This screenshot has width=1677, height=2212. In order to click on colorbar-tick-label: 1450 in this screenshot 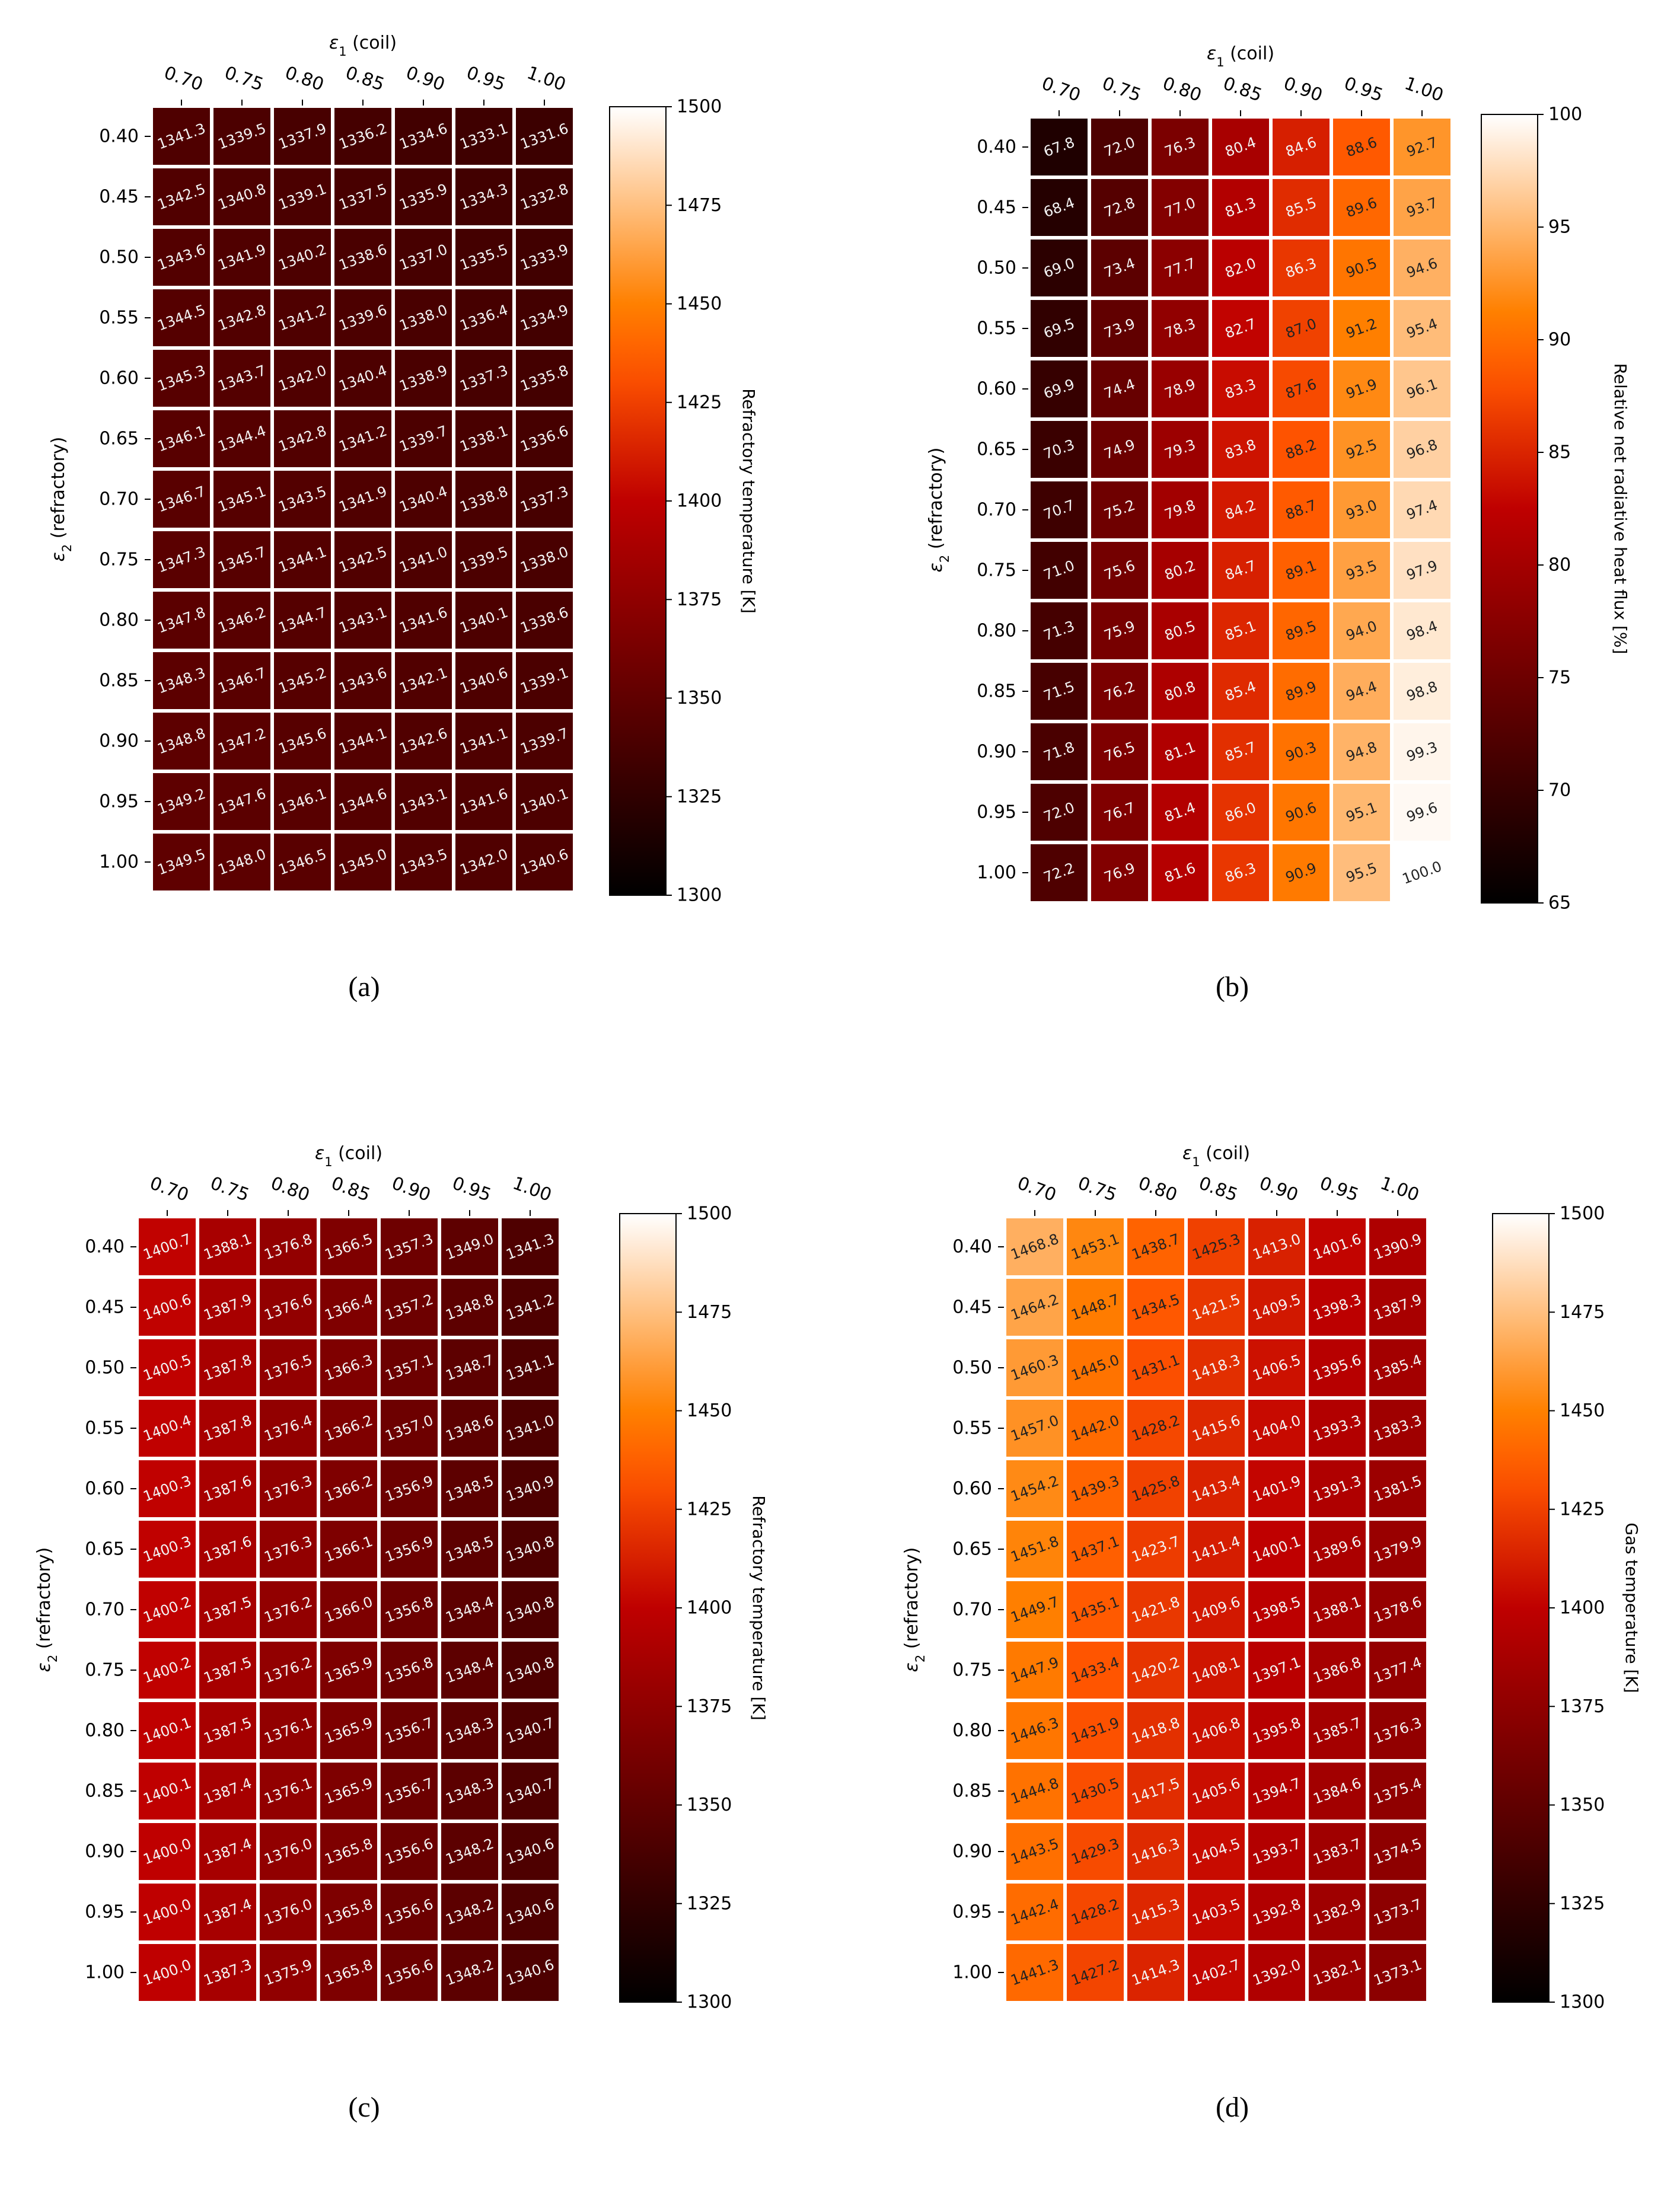, I will do `click(699, 303)`.